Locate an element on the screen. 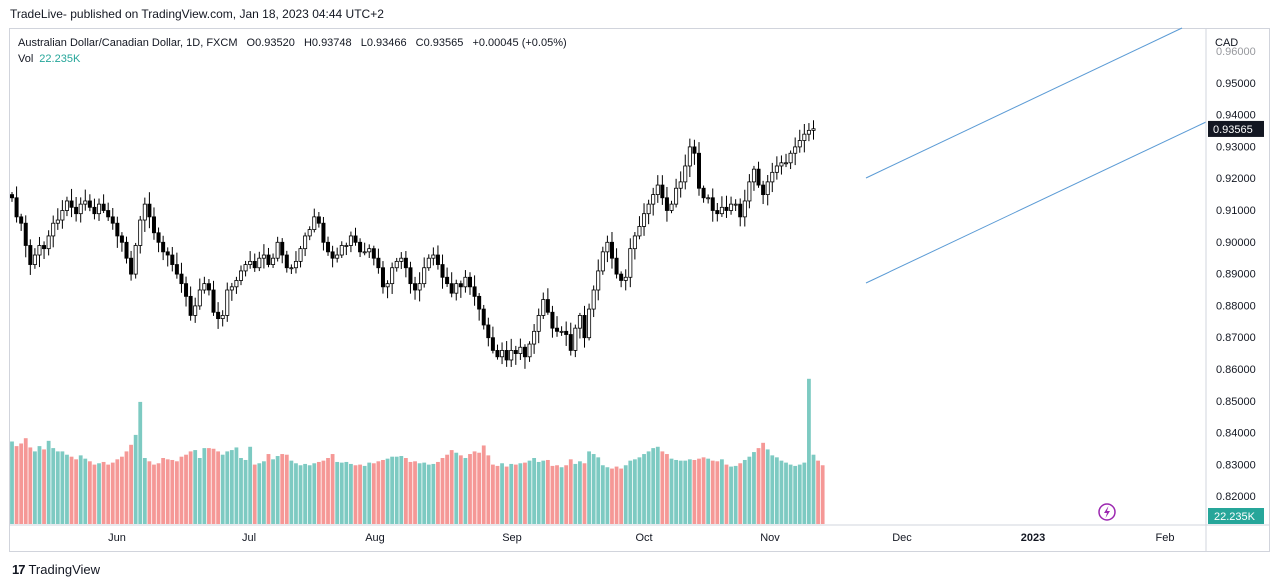 The width and height of the screenshot is (1280, 587). last-volume-tag is located at coordinates (1236, 516).